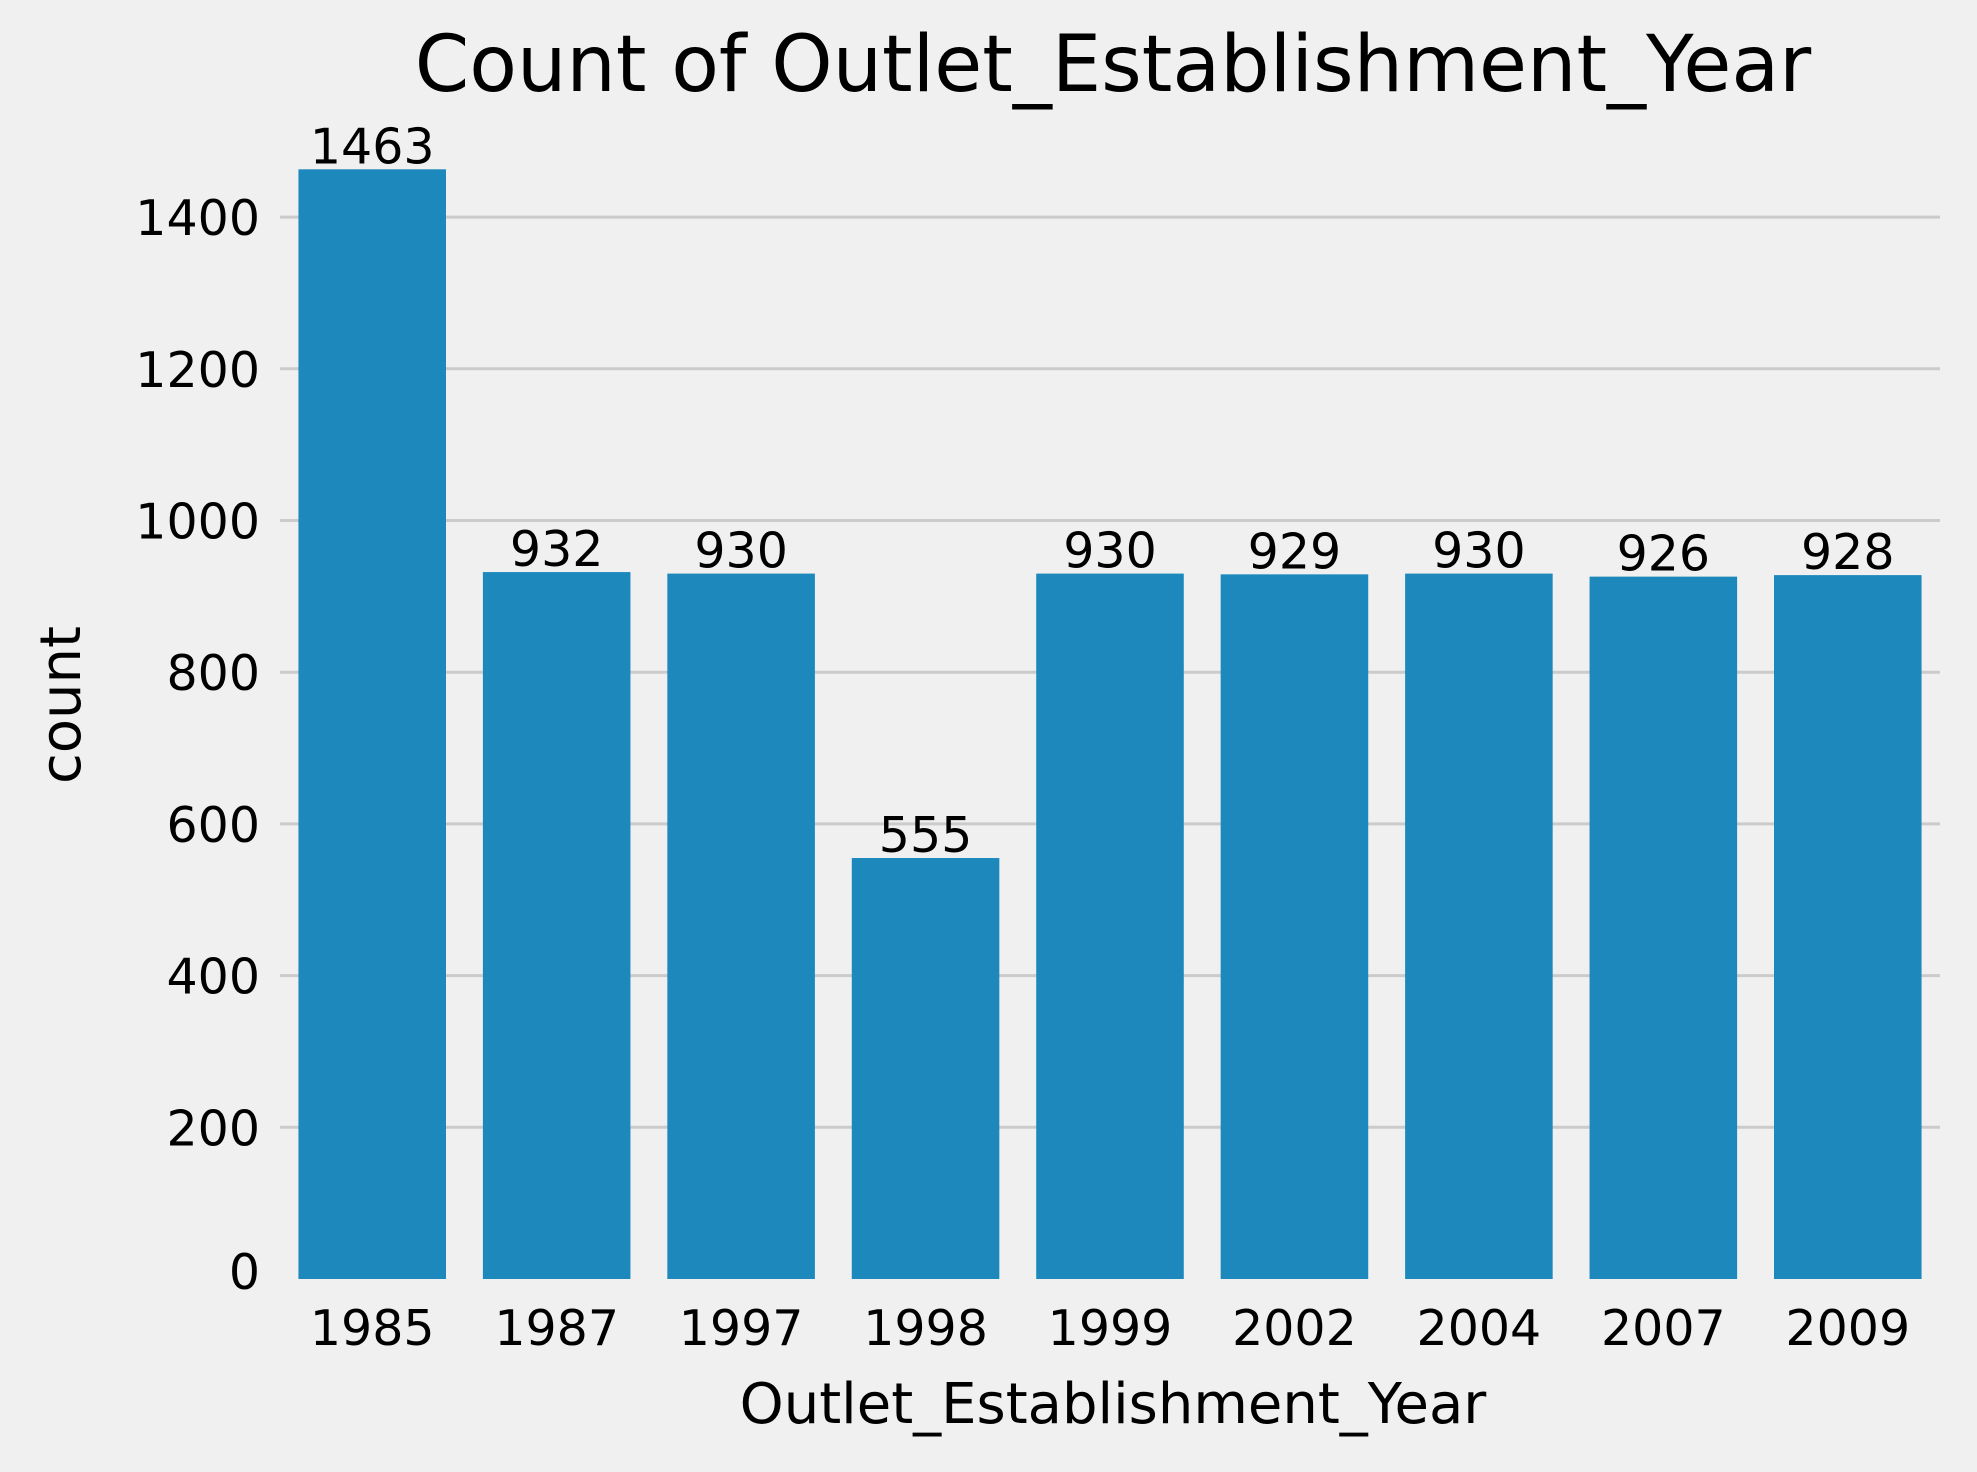 The image size is (1977, 1472). I want to click on data-label: 555, so click(926, 835).